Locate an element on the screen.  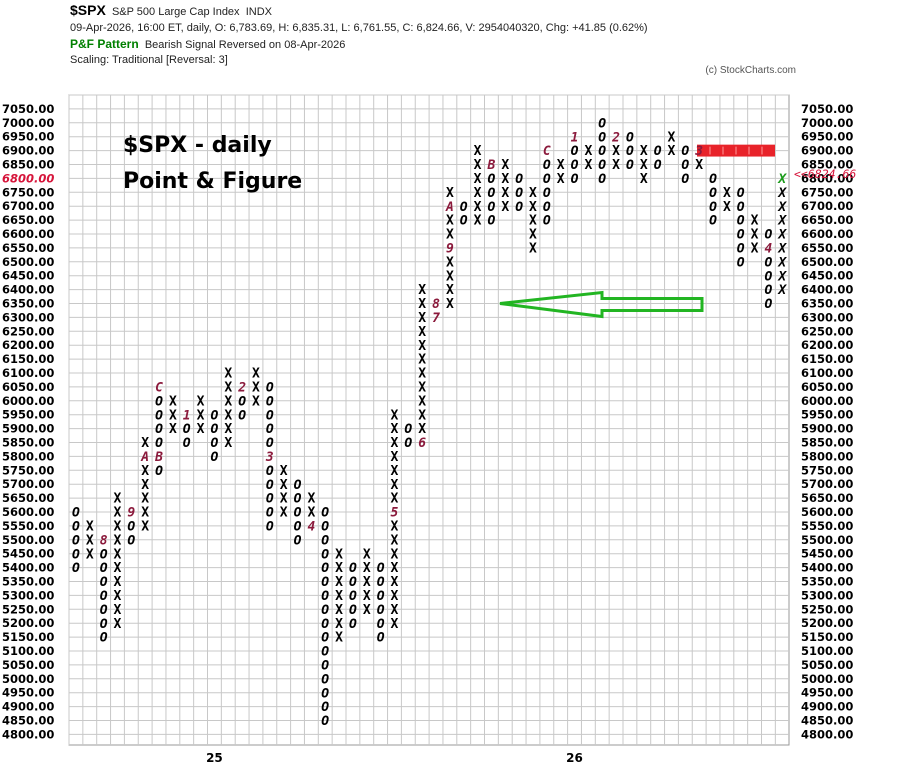
arrow-annotation-group is located at coordinates (601, 304).